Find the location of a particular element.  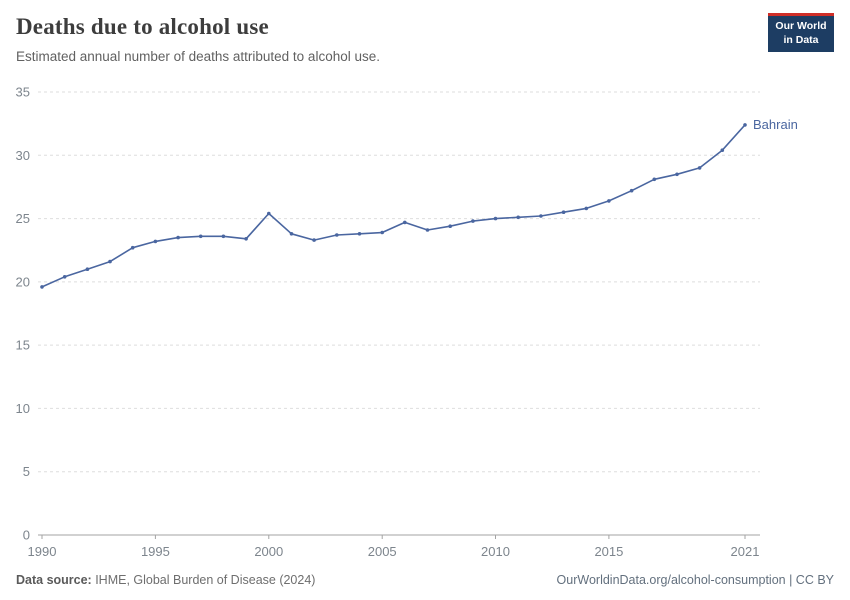

owid-logo-line1: Our World is located at coordinates (801, 26).